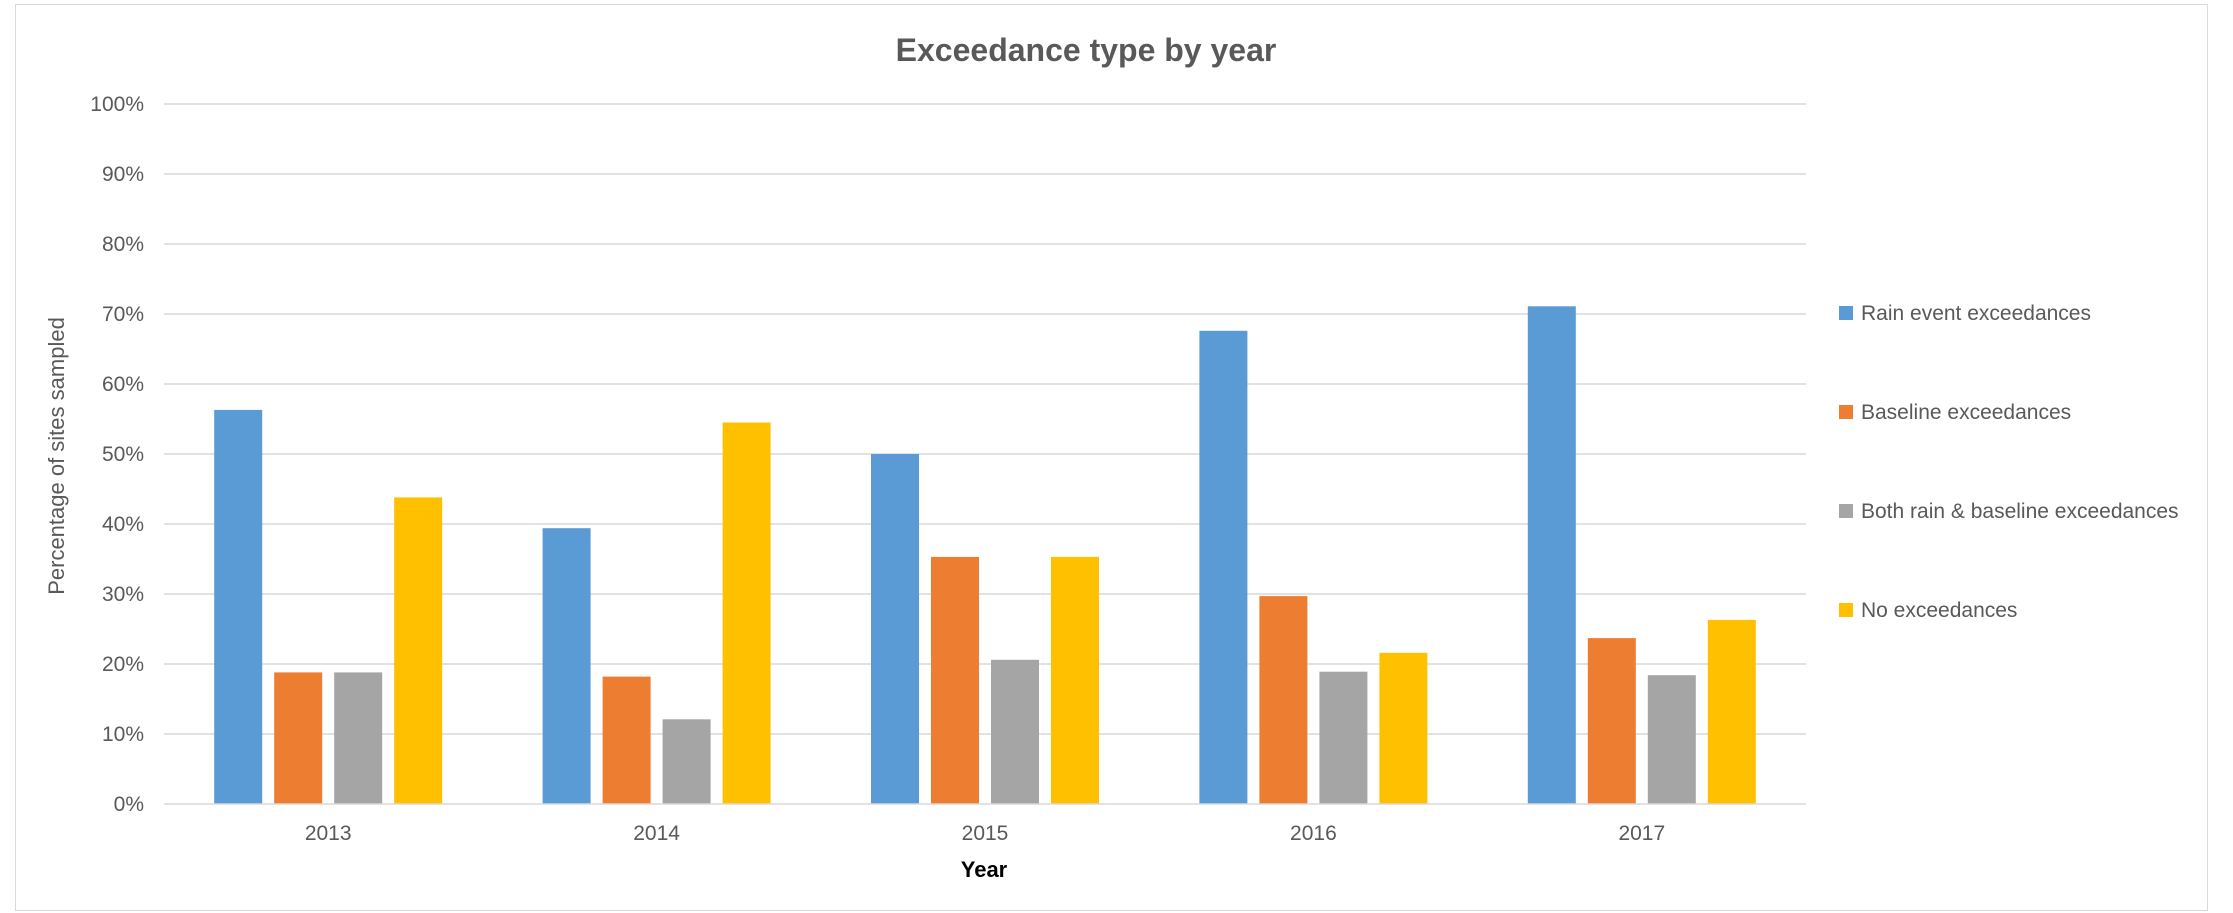 Image resolution: width=2233 pixels, height=913 pixels. What do you see at coordinates (1086, 50) in the screenshot?
I see `chart-title: Exceedance type by year` at bounding box center [1086, 50].